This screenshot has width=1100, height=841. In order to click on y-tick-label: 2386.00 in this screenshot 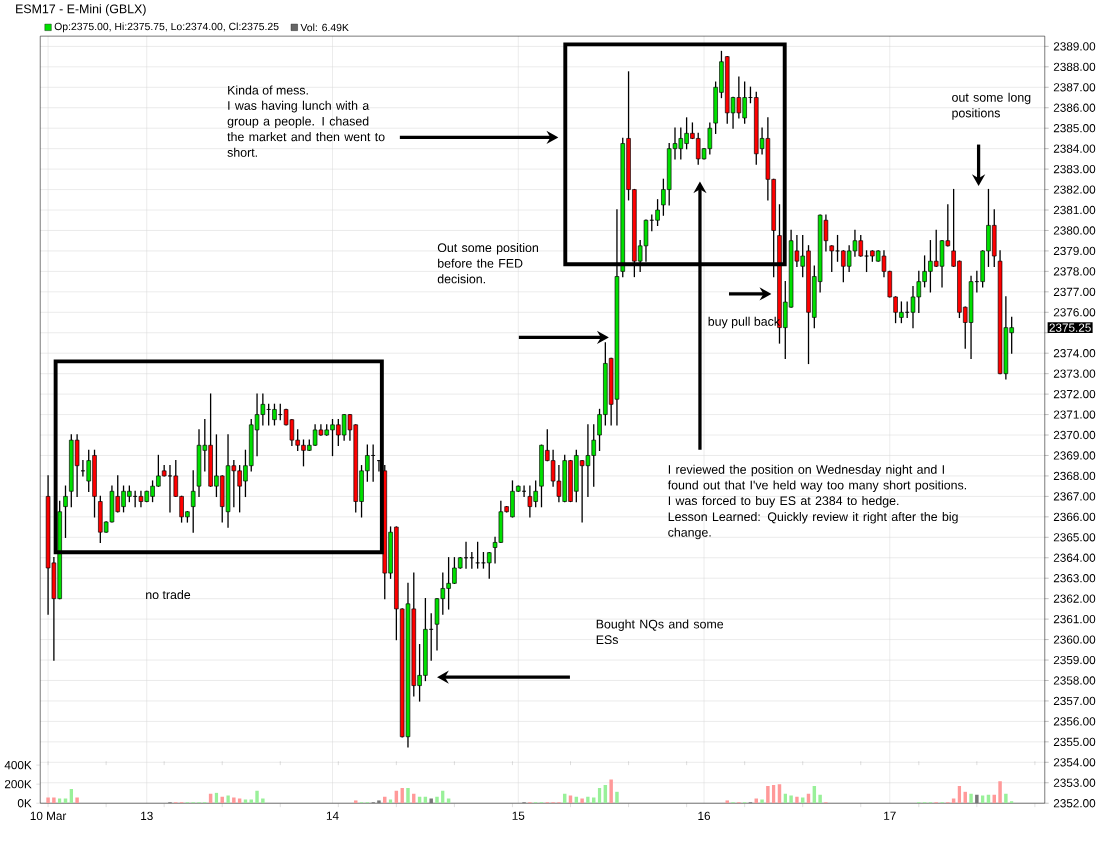, I will do `click(1074, 107)`.